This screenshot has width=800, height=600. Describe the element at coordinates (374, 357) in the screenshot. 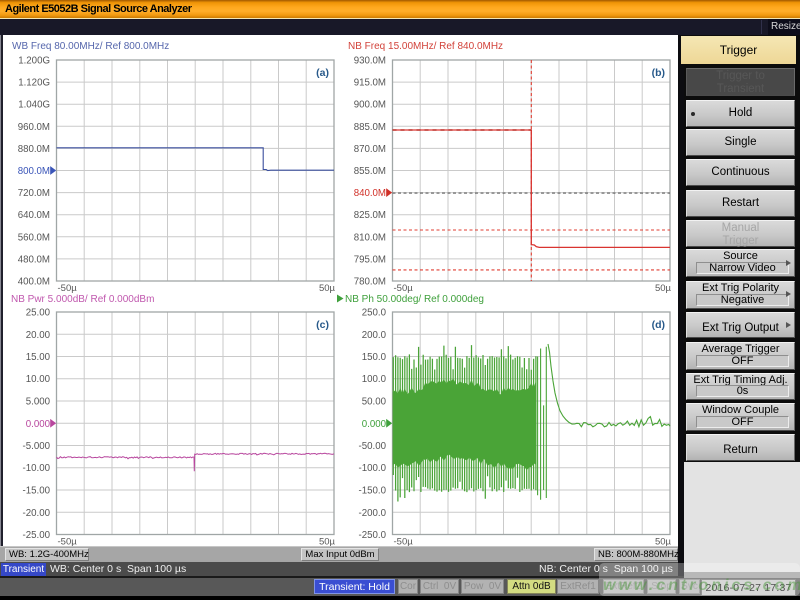

I see `svg-text: 150.0` at that location.